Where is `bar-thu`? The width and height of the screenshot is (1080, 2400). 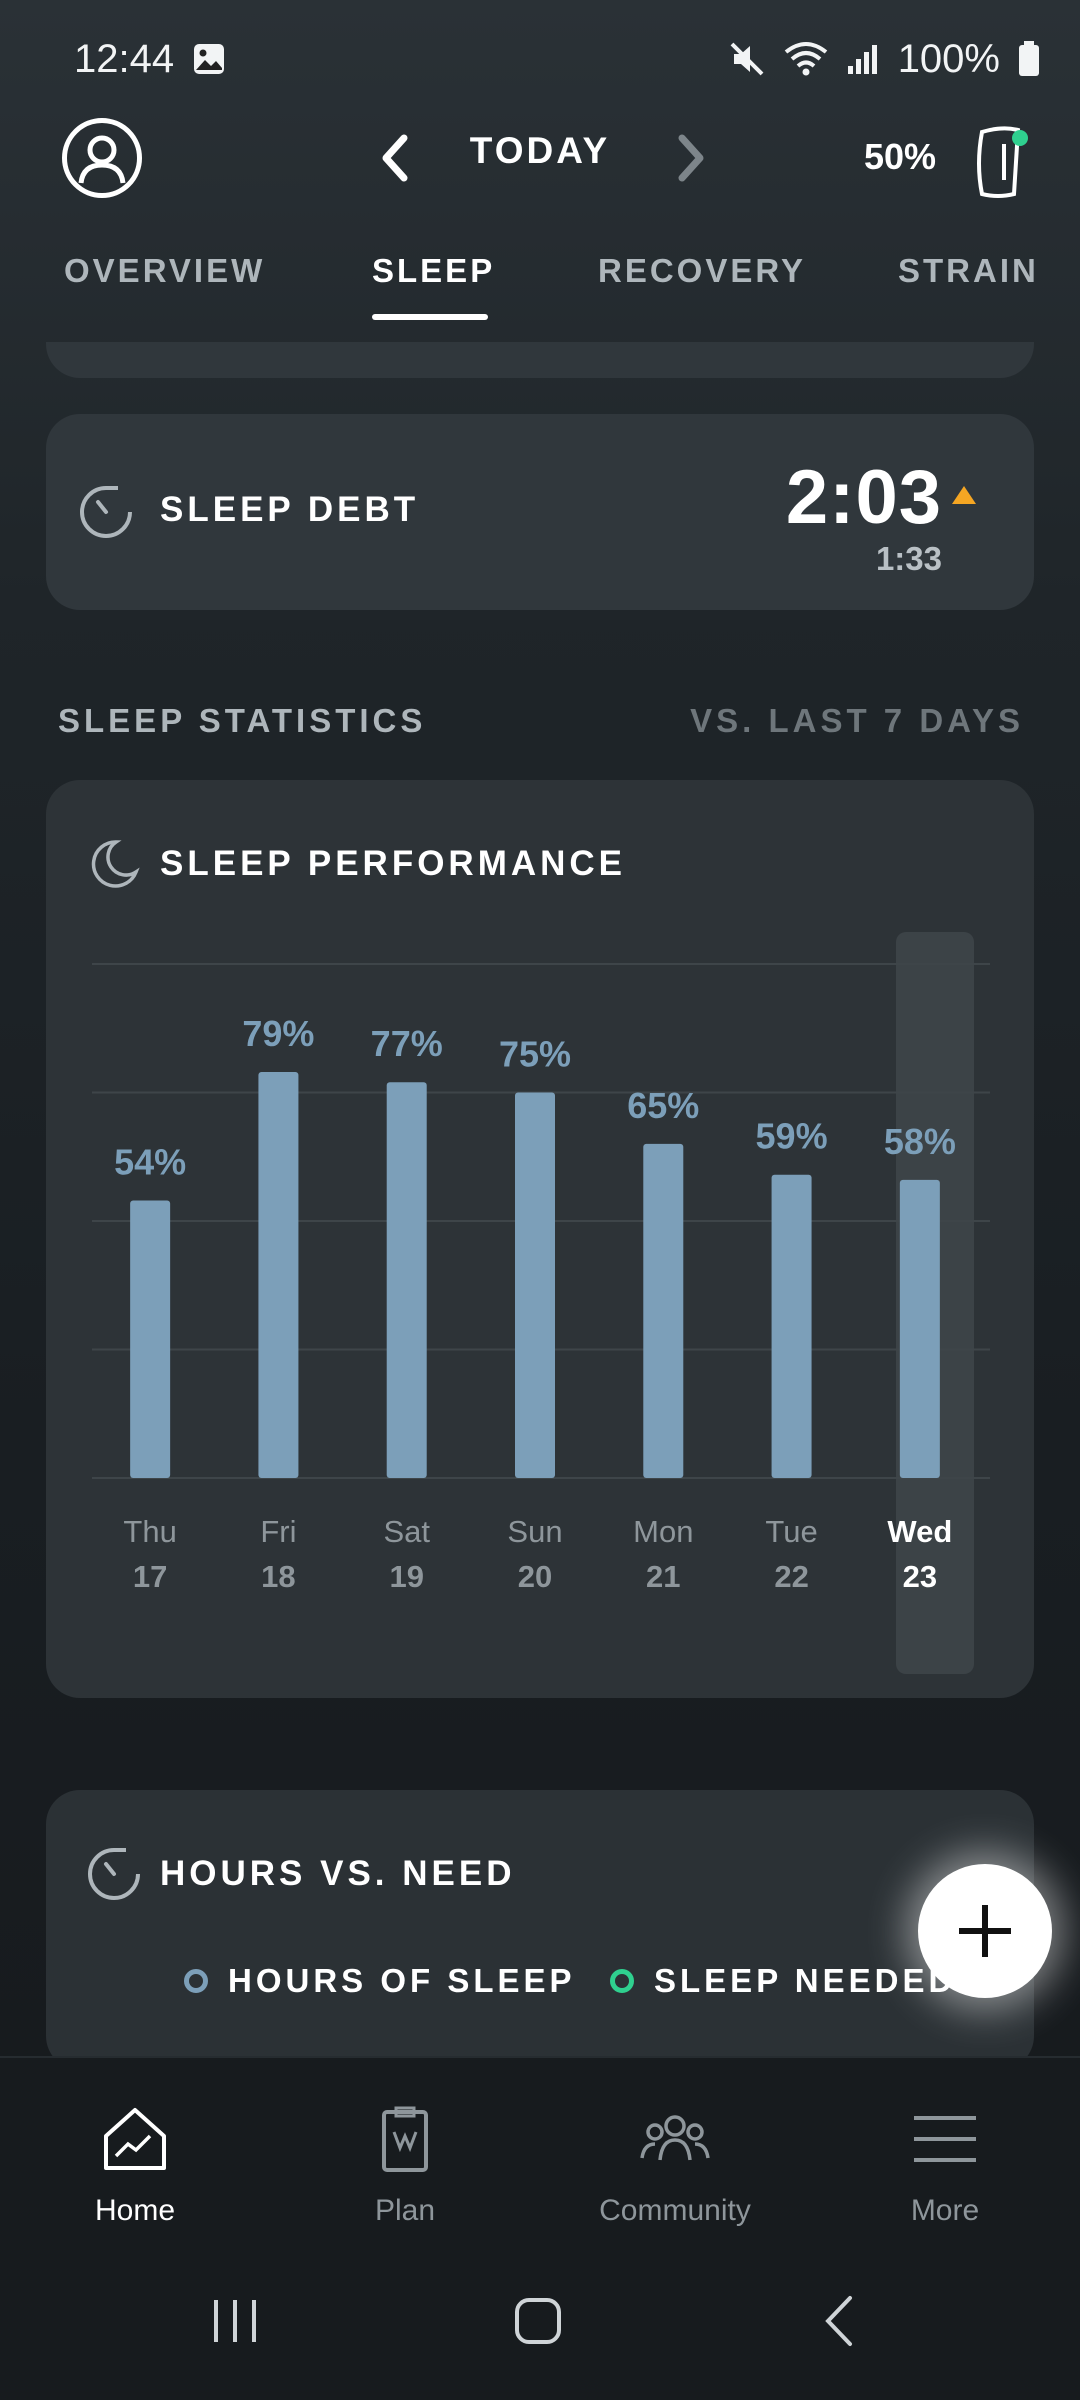
bar-thu is located at coordinates (150, 1339).